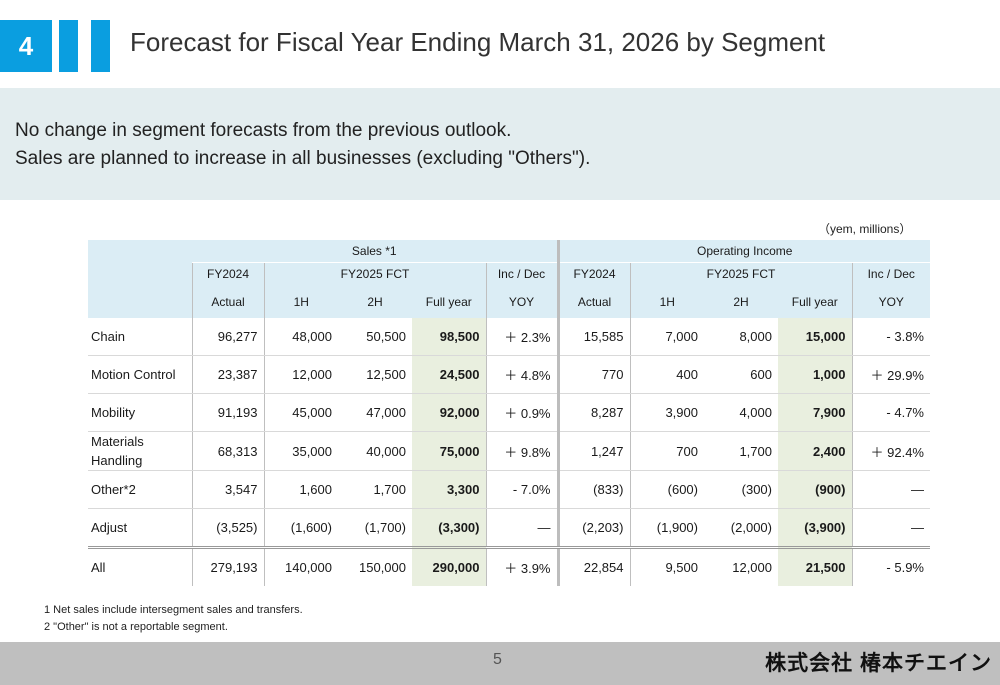 Image resolution: width=1000 pixels, height=685 pixels. I want to click on sales-yoy: ＋ 4.8%, so click(522, 374).